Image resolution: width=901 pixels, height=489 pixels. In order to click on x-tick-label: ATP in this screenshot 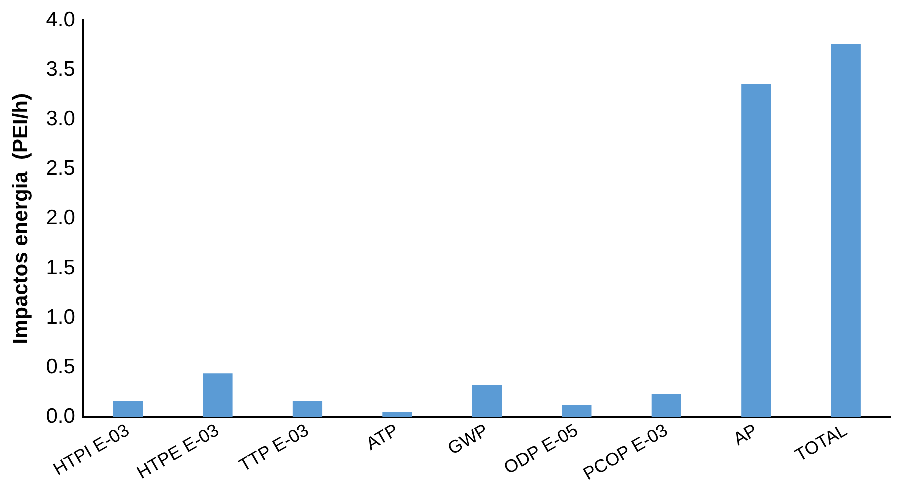, I will do `click(382, 437)`.